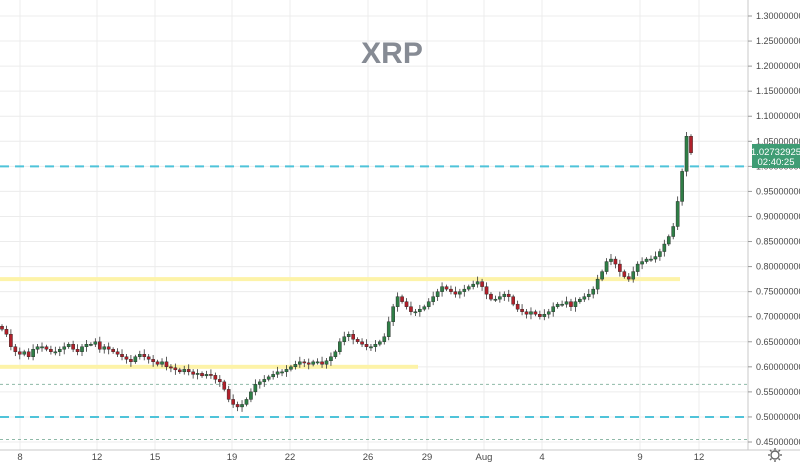 The height and width of the screenshot is (465, 800). I want to click on last-price-box, so click(776, 156).